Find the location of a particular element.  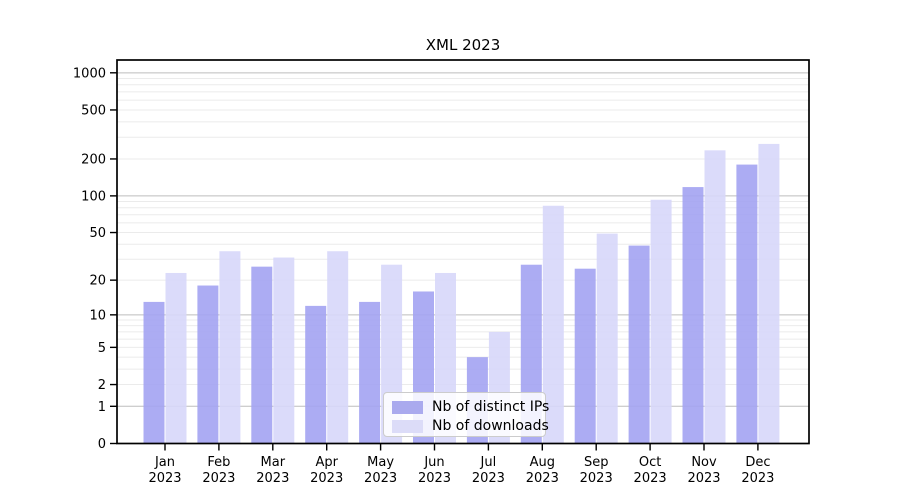

legend-item-downloads: Nb of downloads is located at coordinates (470, 426).